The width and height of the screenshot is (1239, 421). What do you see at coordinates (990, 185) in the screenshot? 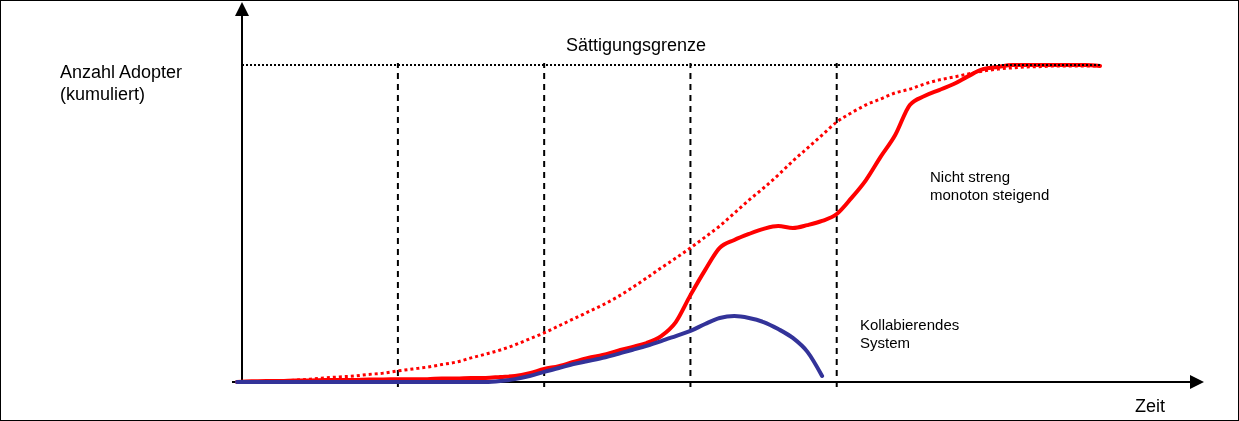
I see `annotation: Nicht streng monoton steigend` at bounding box center [990, 185].